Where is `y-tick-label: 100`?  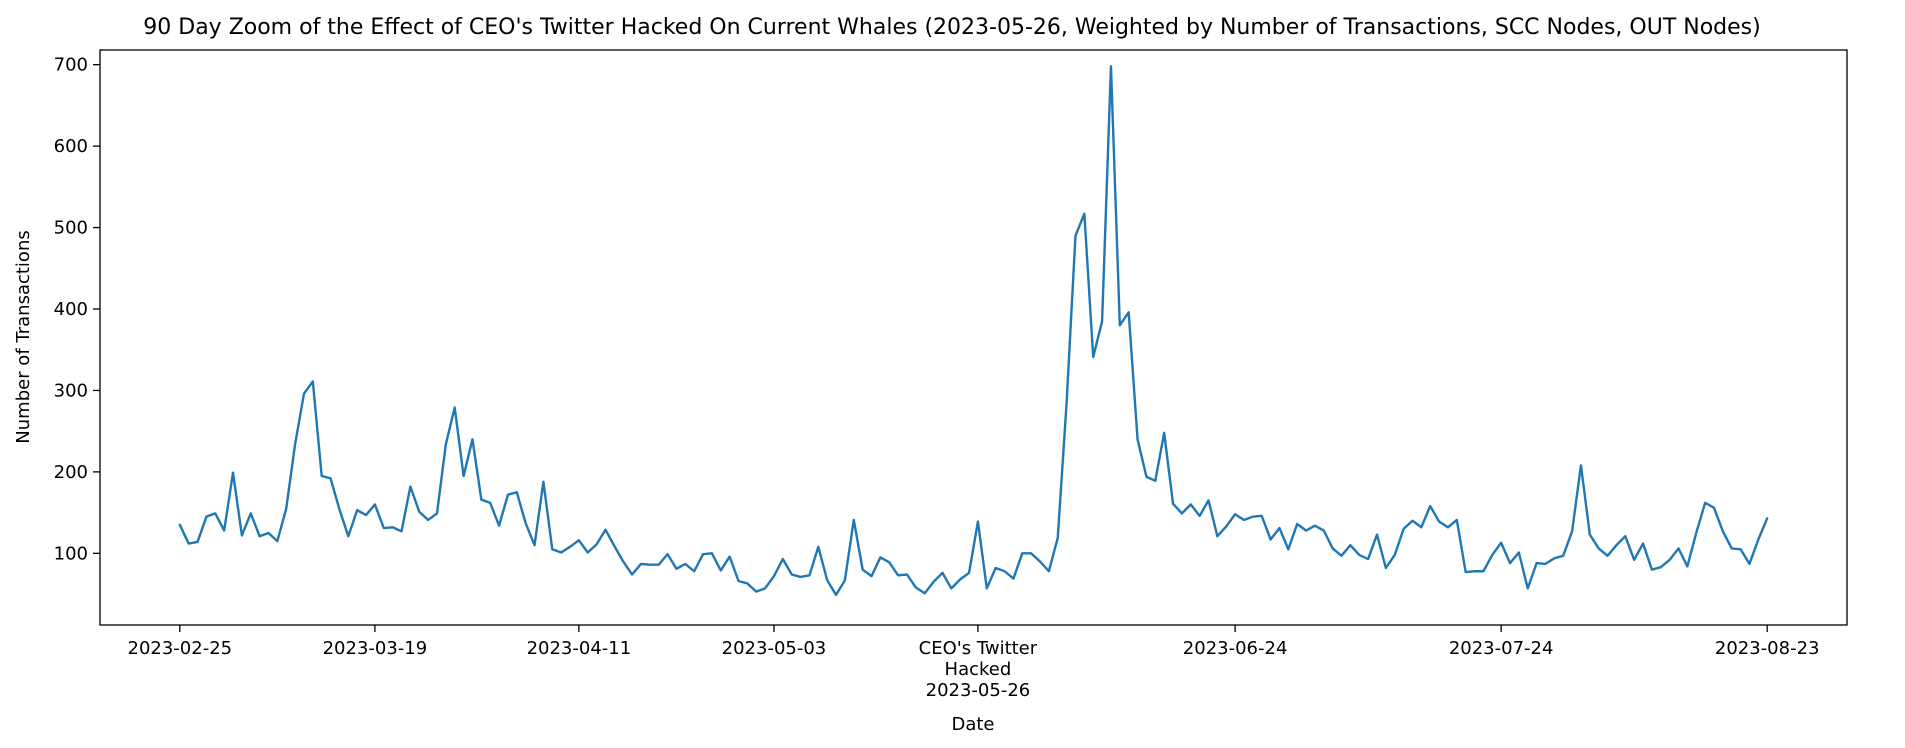
y-tick-label: 100 is located at coordinates (71, 553).